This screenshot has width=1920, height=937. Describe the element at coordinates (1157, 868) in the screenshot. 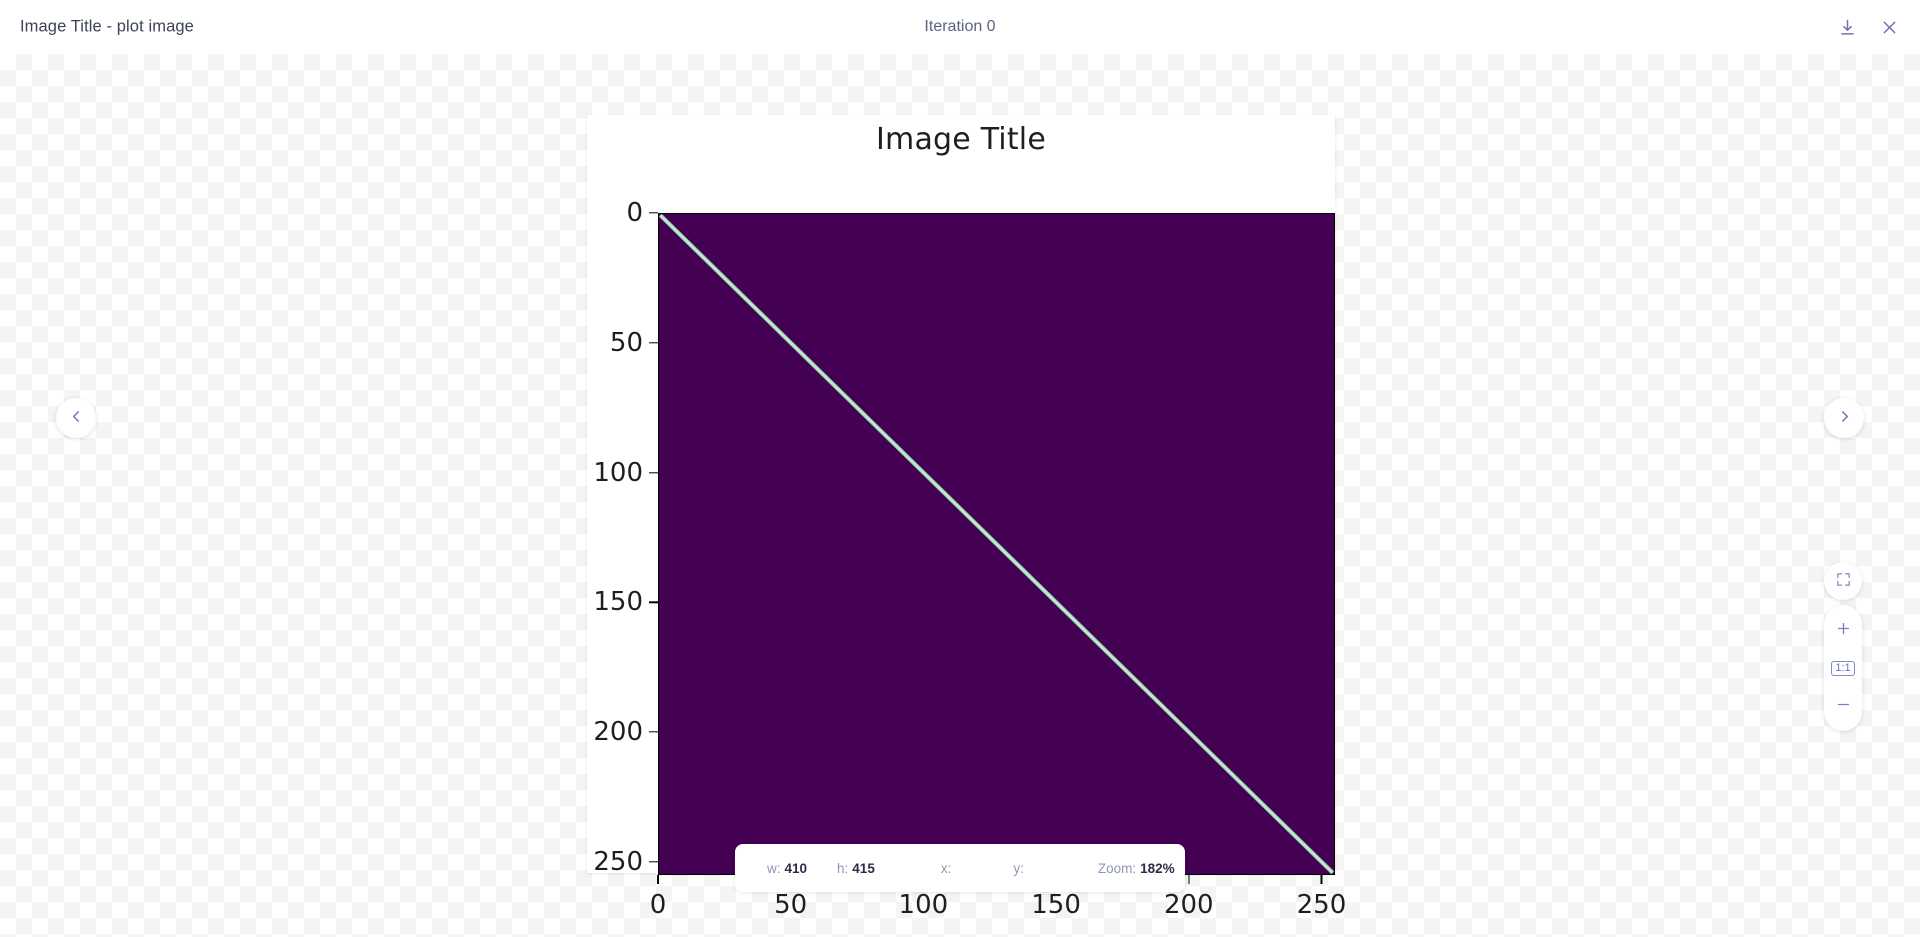

I see `status-zoom-value: 182%` at that location.